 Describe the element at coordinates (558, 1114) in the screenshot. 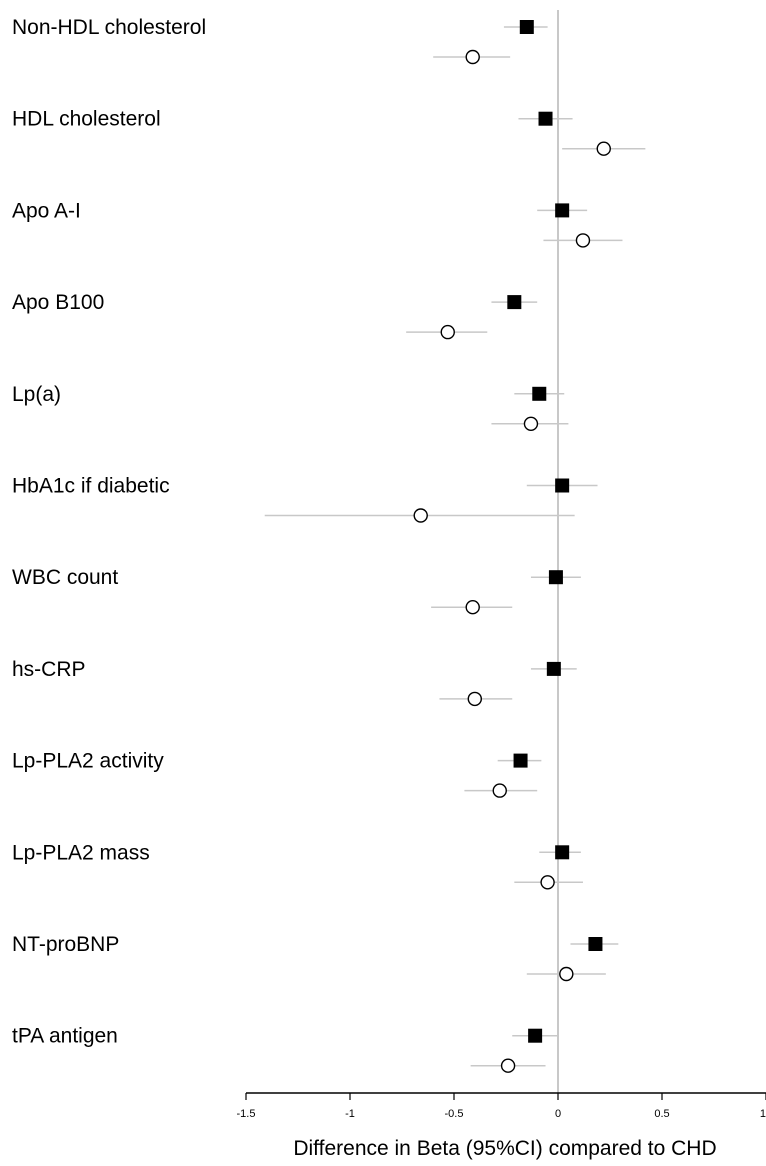

I see `x-tick-label: 0` at that location.